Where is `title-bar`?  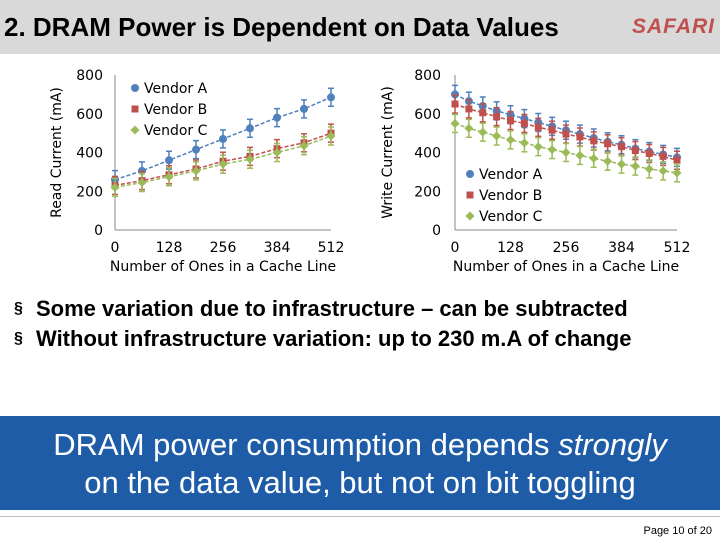
title-bar is located at coordinates (360, 27).